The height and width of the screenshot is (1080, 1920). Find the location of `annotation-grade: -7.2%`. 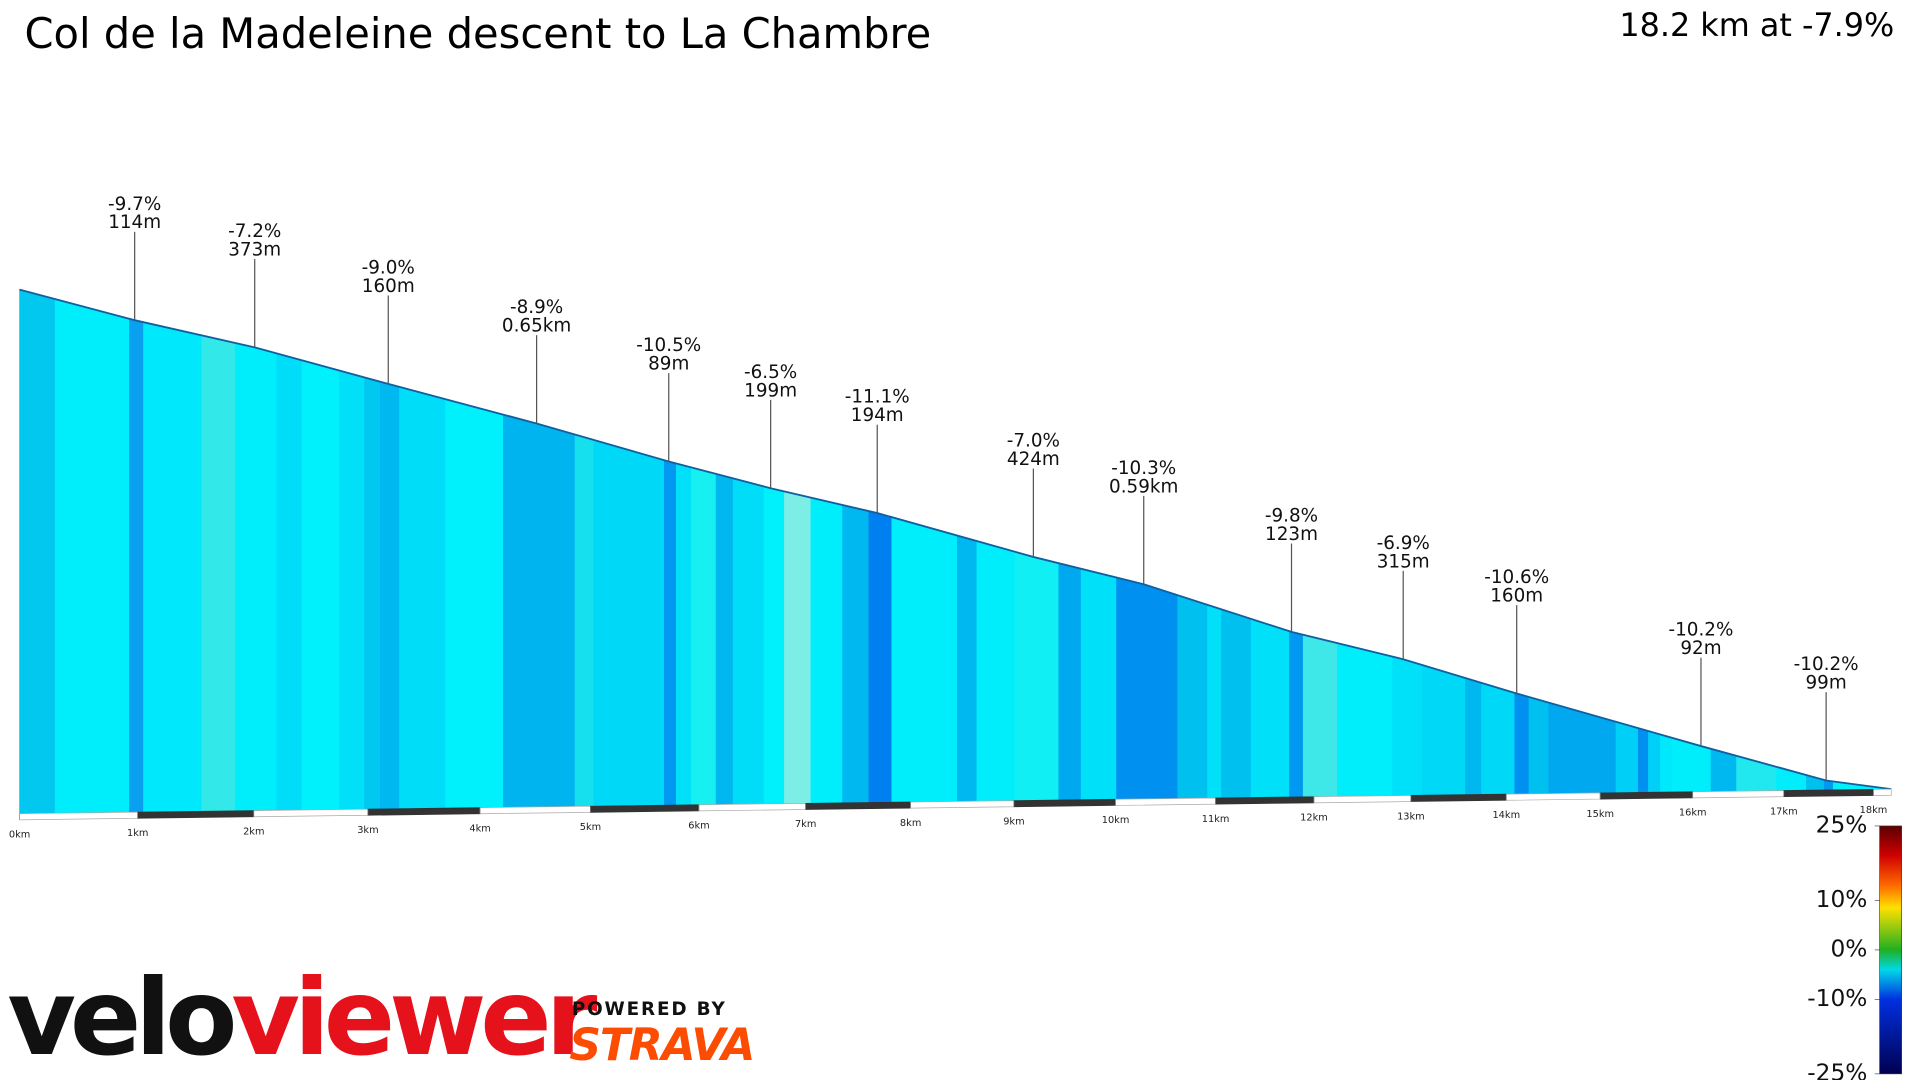

annotation-grade: -7.2% is located at coordinates (254, 231).